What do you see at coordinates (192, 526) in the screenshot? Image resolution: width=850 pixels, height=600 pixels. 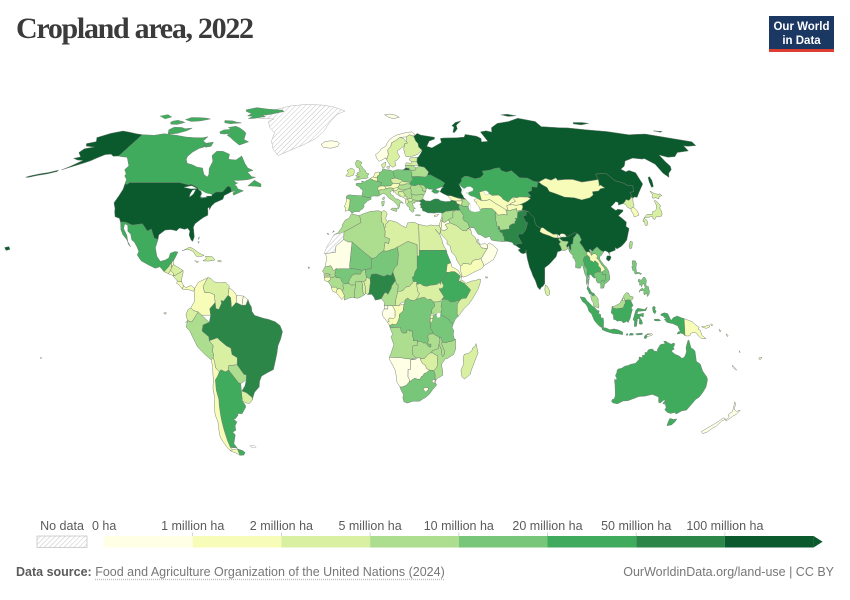 I see `svg-text: 1 million ha` at bounding box center [192, 526].